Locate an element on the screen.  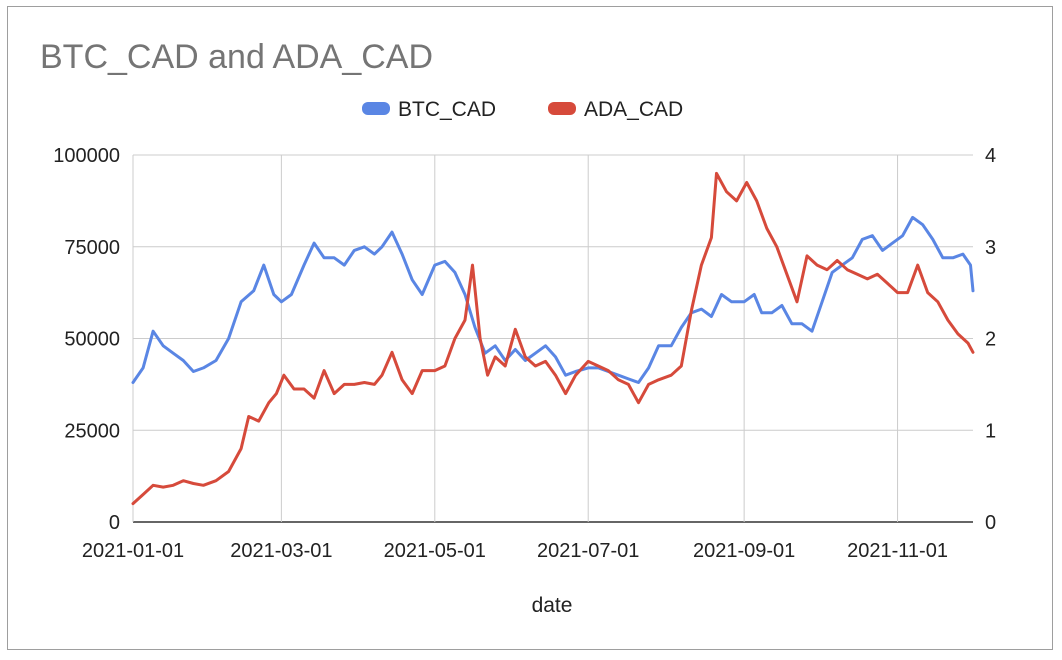
y-left-tick-label: 25000 is located at coordinates (92, 431).